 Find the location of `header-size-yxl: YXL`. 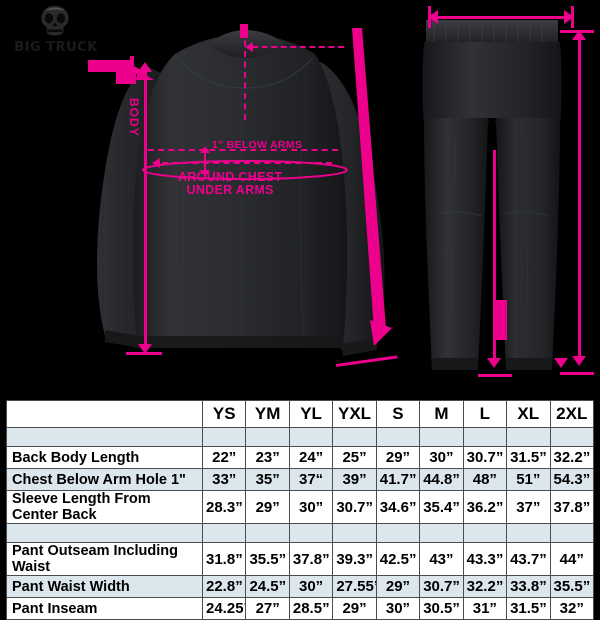

header-size-yxl: YXL is located at coordinates (354, 414).